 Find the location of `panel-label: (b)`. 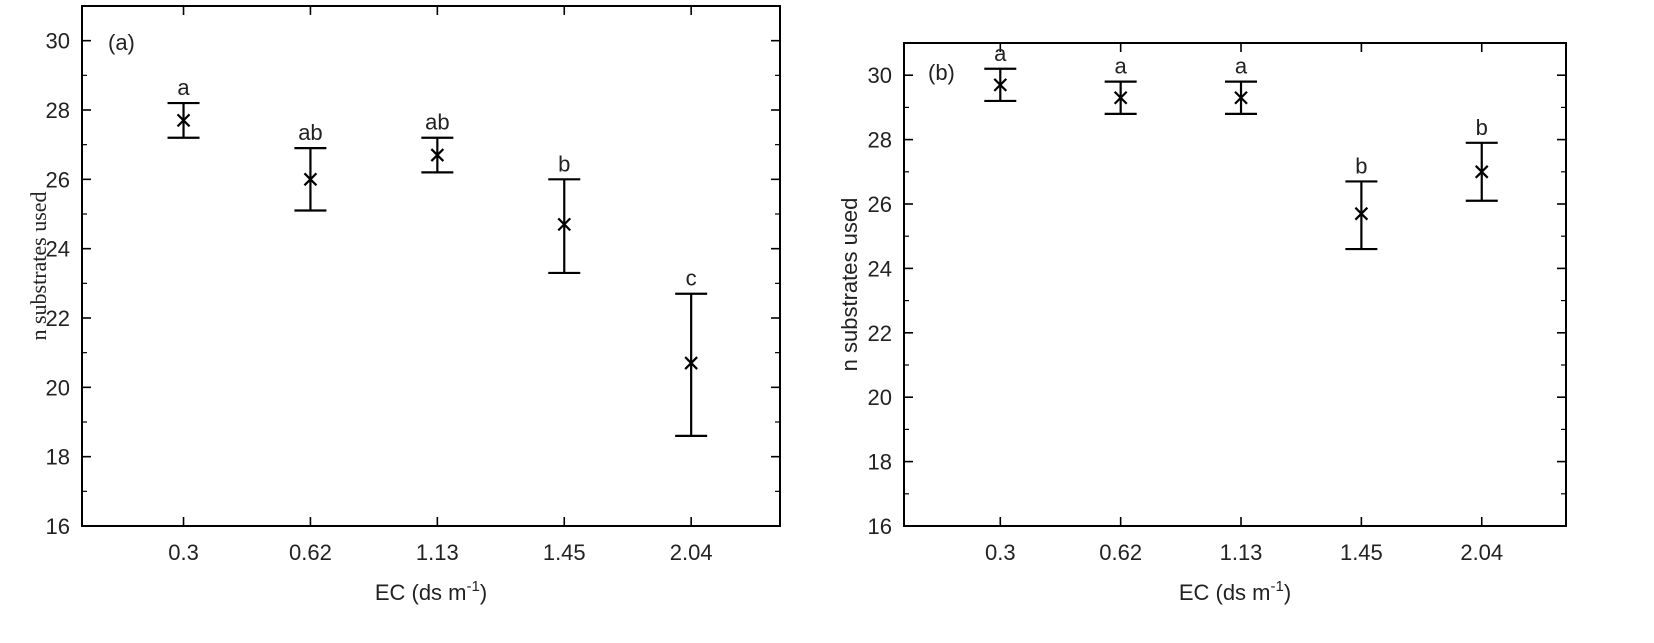

panel-label: (b) is located at coordinates (941, 72).